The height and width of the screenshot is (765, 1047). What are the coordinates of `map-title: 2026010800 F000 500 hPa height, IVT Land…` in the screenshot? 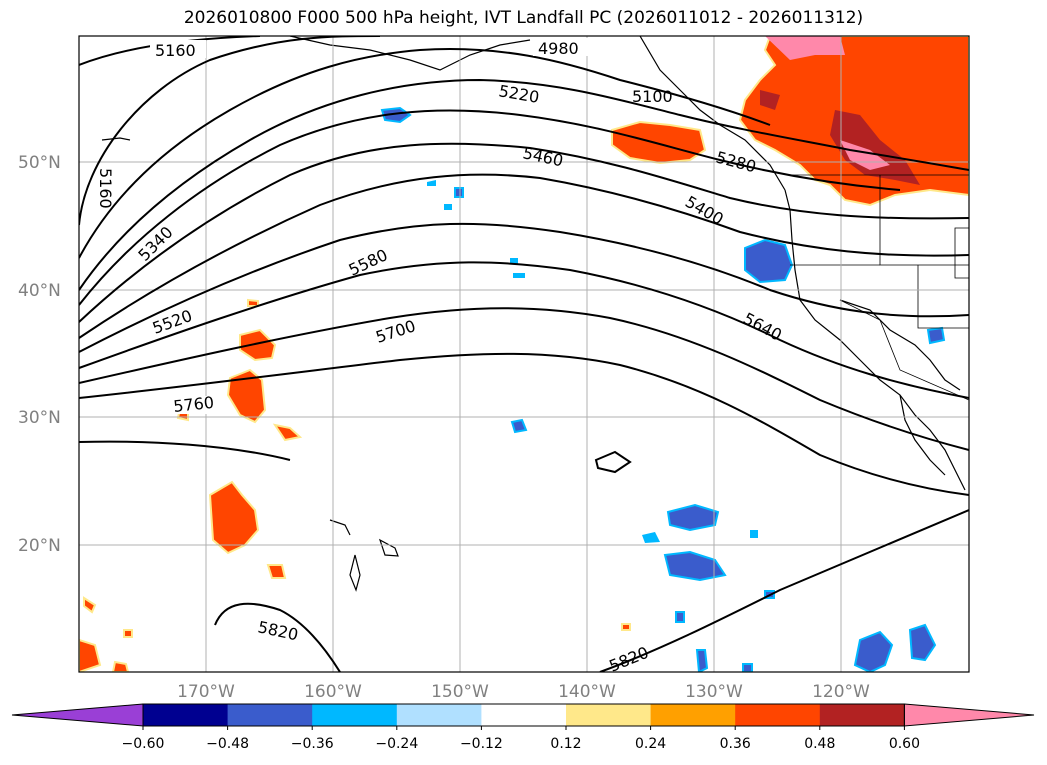 It's located at (523, 18).